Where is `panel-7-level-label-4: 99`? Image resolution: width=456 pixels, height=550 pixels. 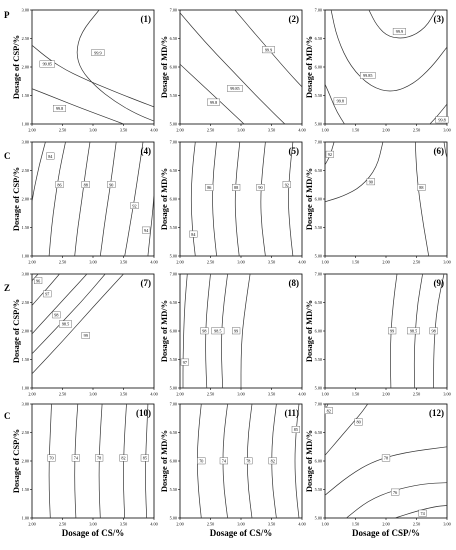 panel-7-level-label-4: 99 is located at coordinates (86, 335).